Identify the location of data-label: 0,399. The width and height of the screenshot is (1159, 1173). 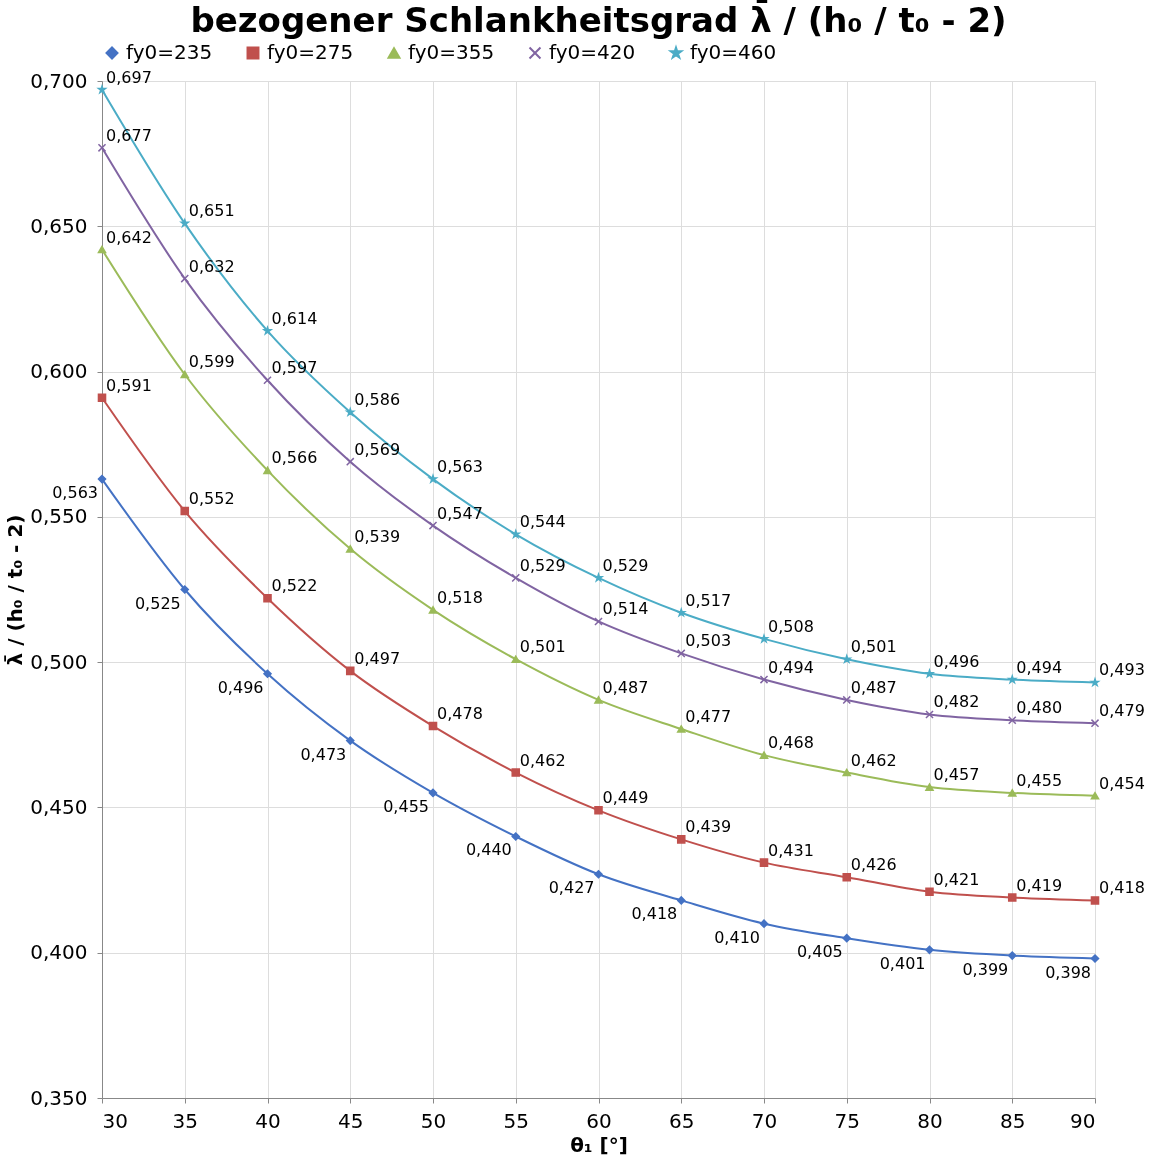
(985, 969).